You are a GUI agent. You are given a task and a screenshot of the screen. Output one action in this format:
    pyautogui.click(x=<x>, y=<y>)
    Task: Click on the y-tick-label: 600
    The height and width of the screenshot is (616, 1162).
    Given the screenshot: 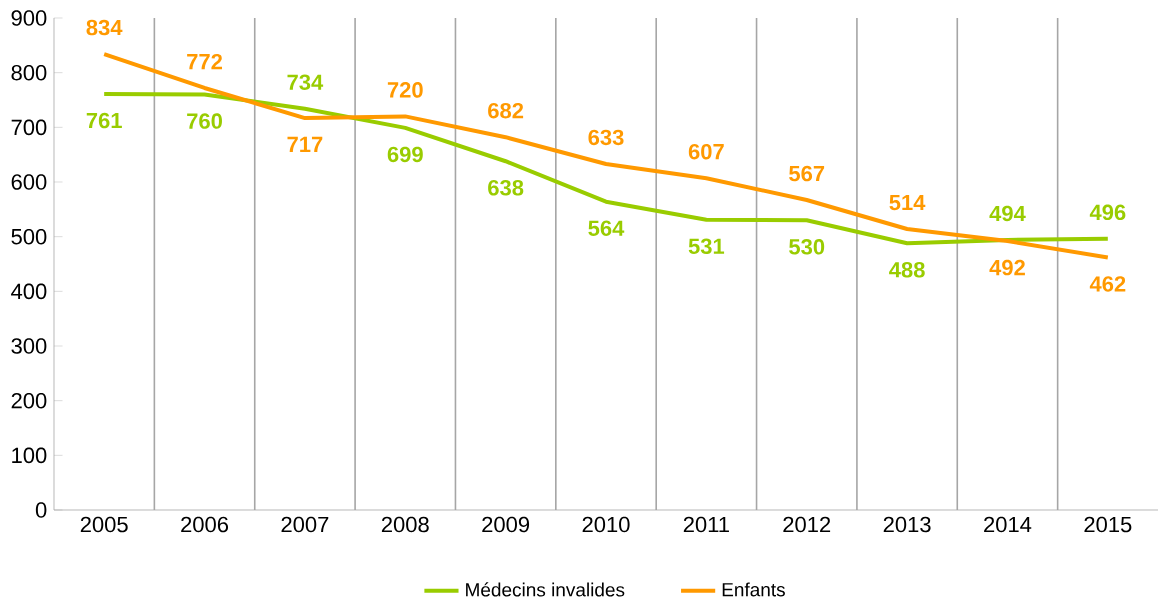 What is the action you would take?
    pyautogui.click(x=29, y=182)
    